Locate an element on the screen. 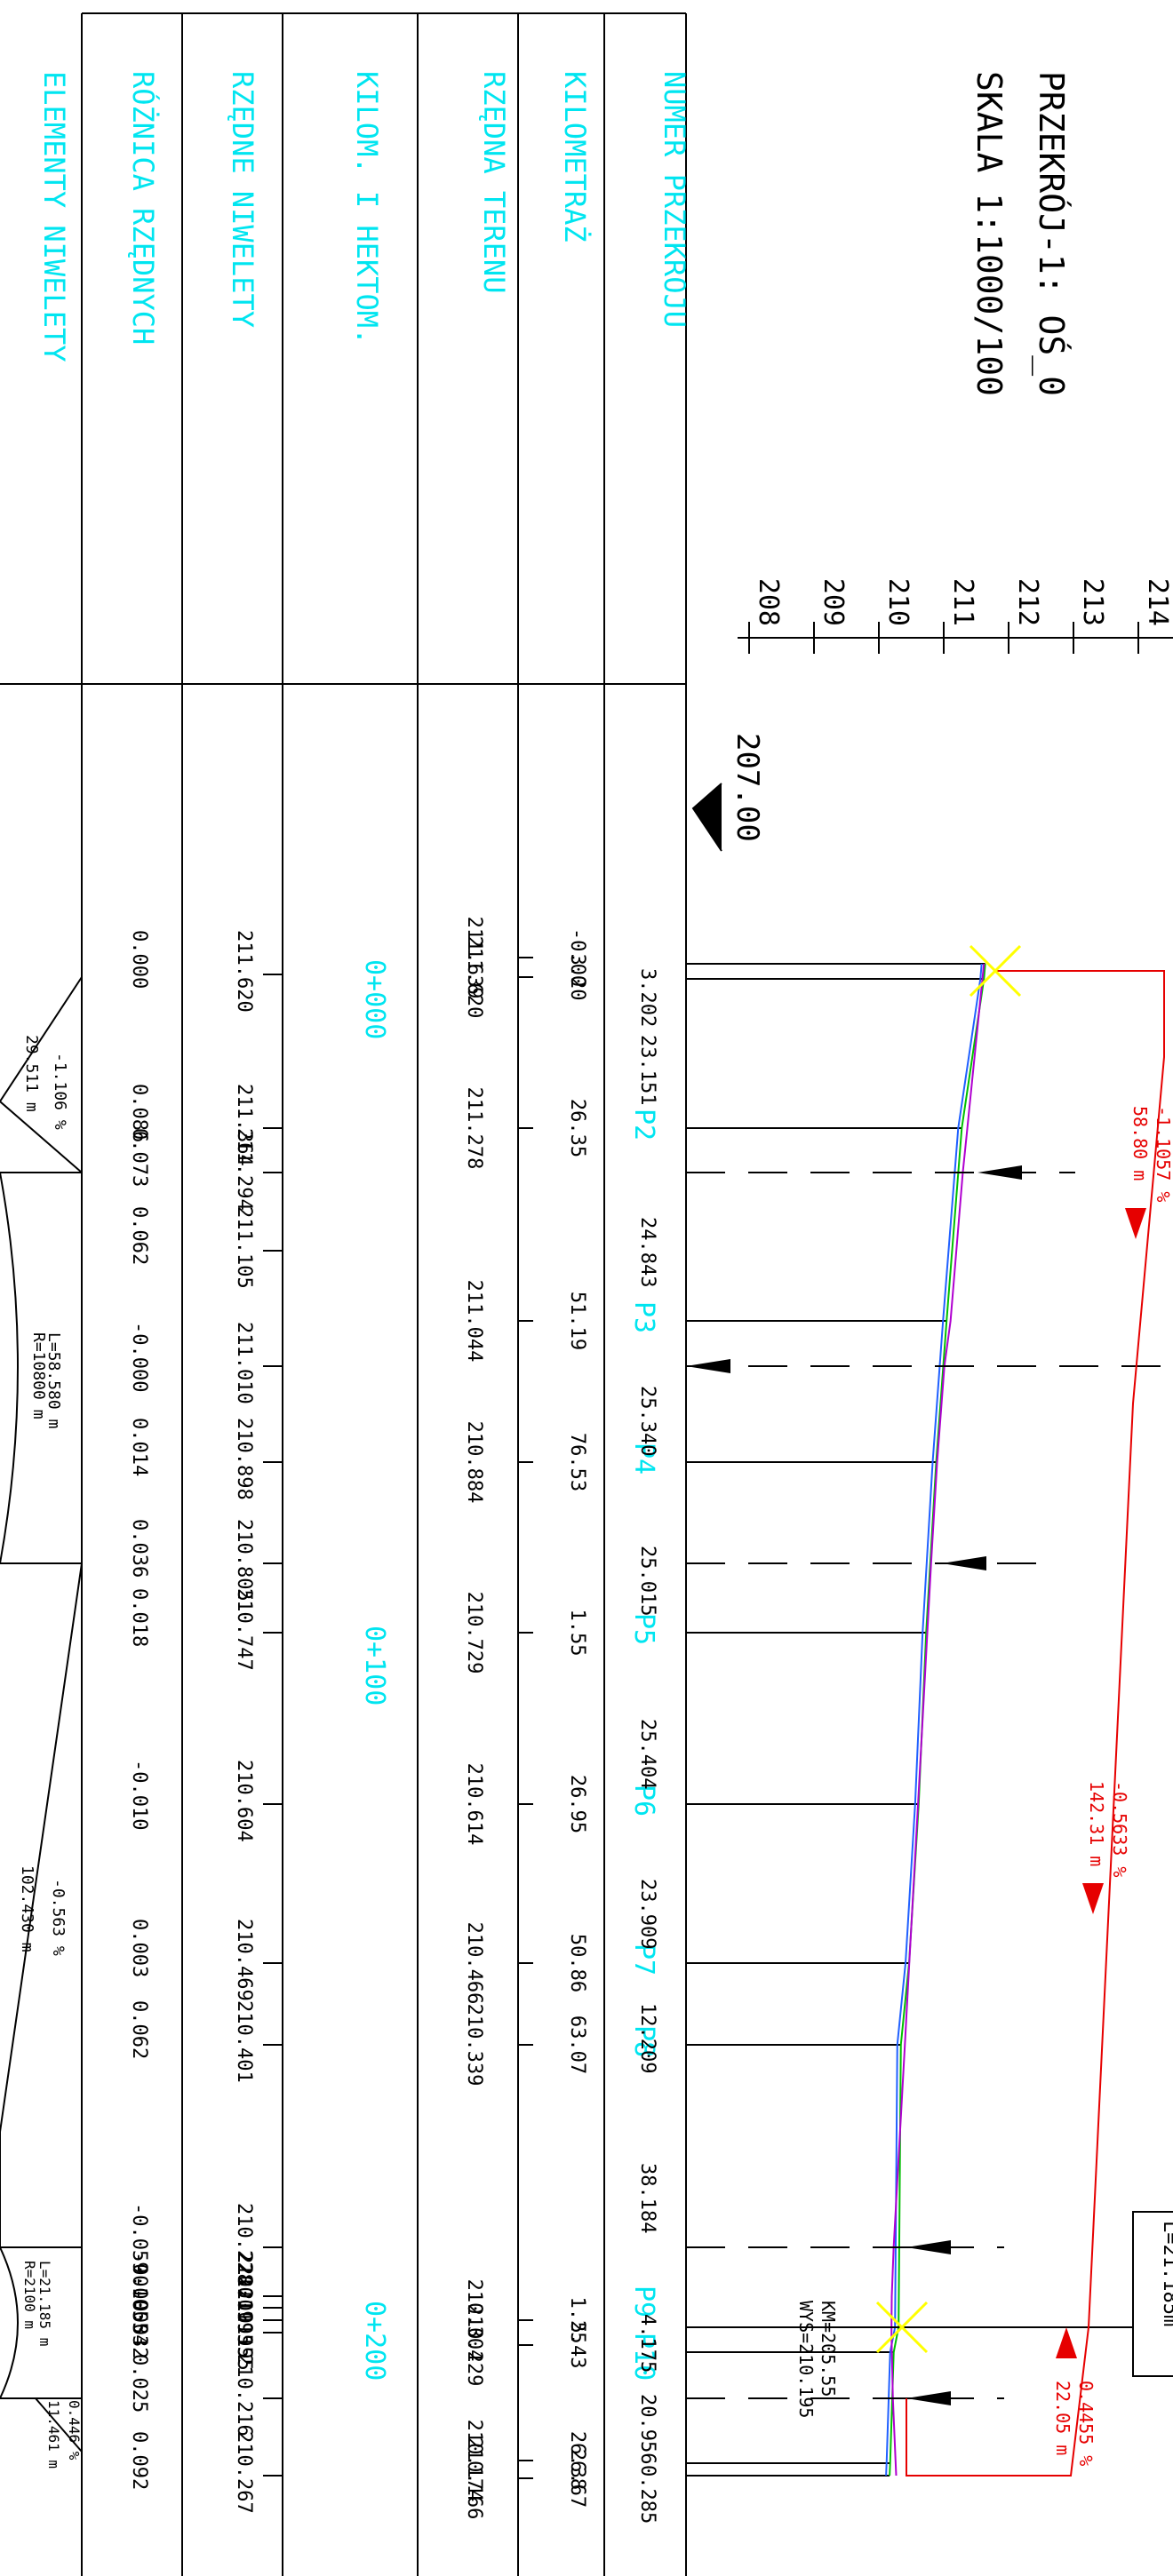 The image size is (1173, 2576). kilometraz-value: 26.95 is located at coordinates (577, 1804).